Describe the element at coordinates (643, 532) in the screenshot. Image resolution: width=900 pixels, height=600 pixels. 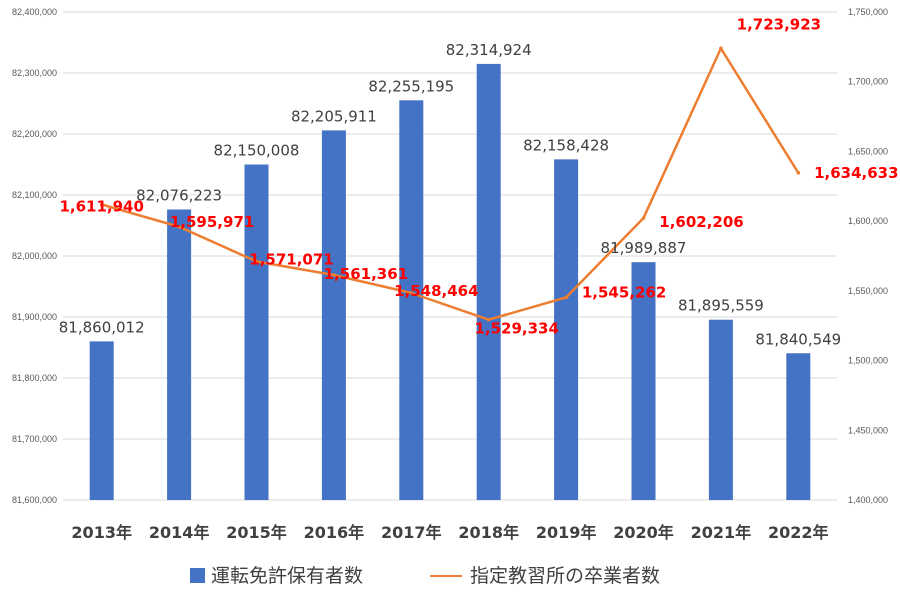
I see `x-axis-tick-label: 2020年` at that location.